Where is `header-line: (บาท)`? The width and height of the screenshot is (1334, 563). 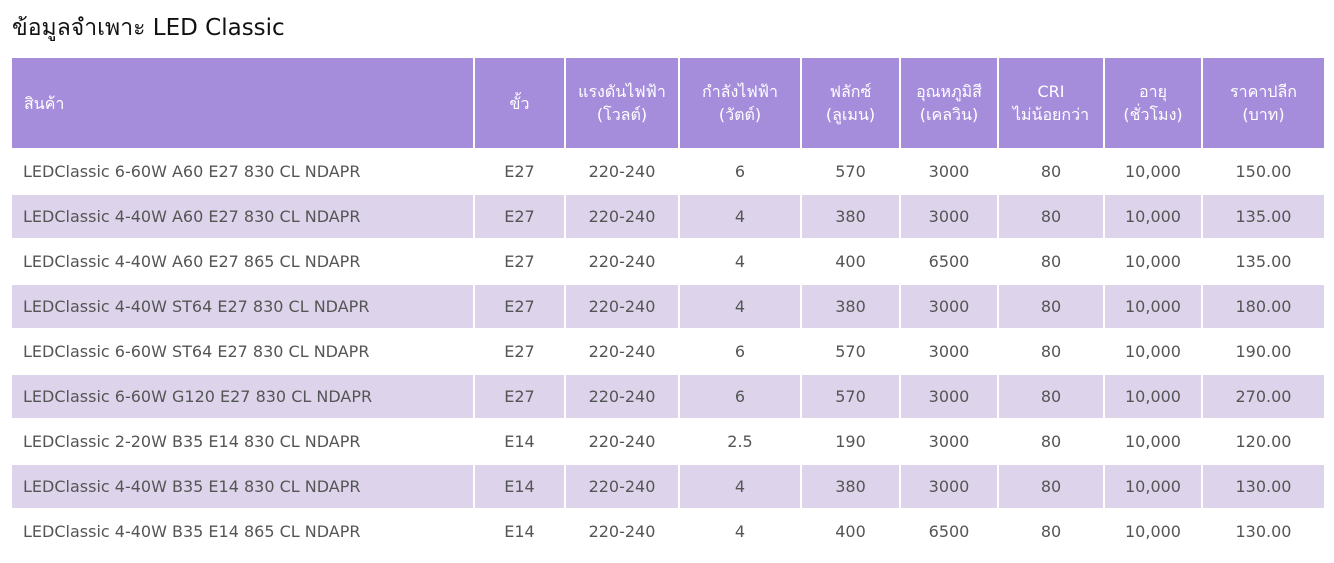
header-line: (บาท) is located at coordinates (1263, 114).